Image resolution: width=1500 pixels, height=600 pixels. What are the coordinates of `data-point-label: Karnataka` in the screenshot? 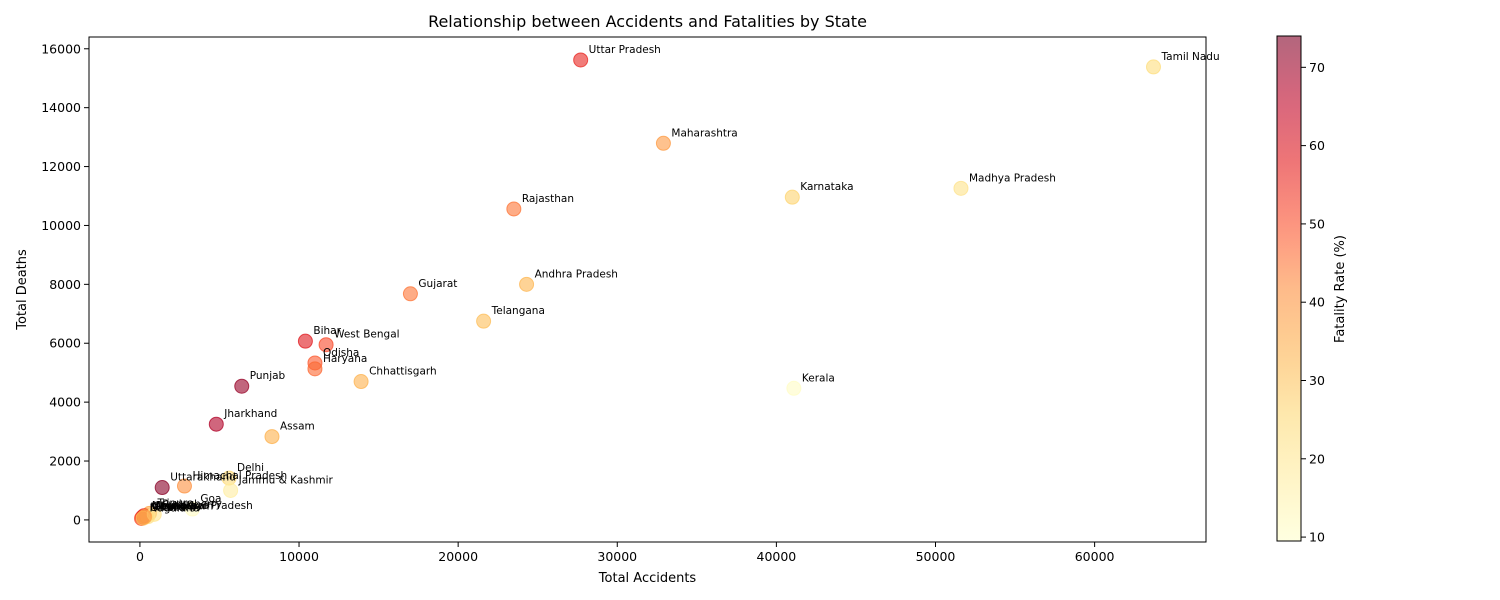 It's located at (826, 187).